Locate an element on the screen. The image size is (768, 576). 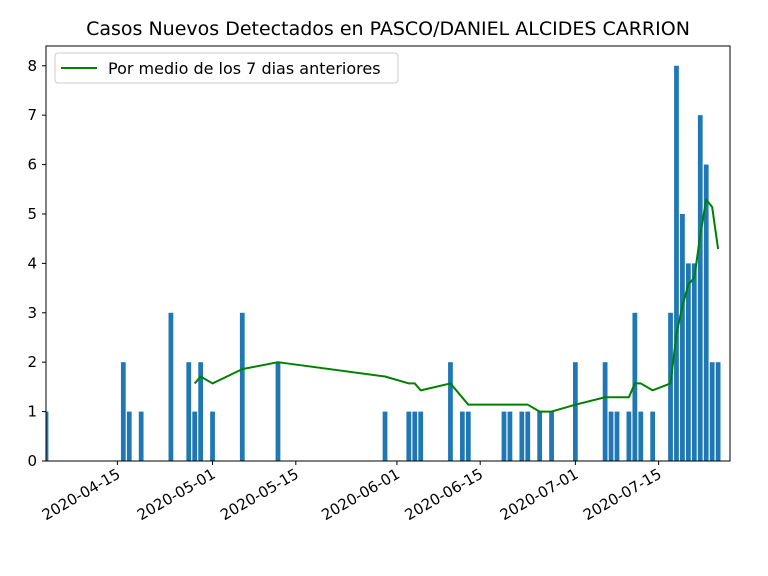
y-tick-label-8: 8 is located at coordinates (32, 66).